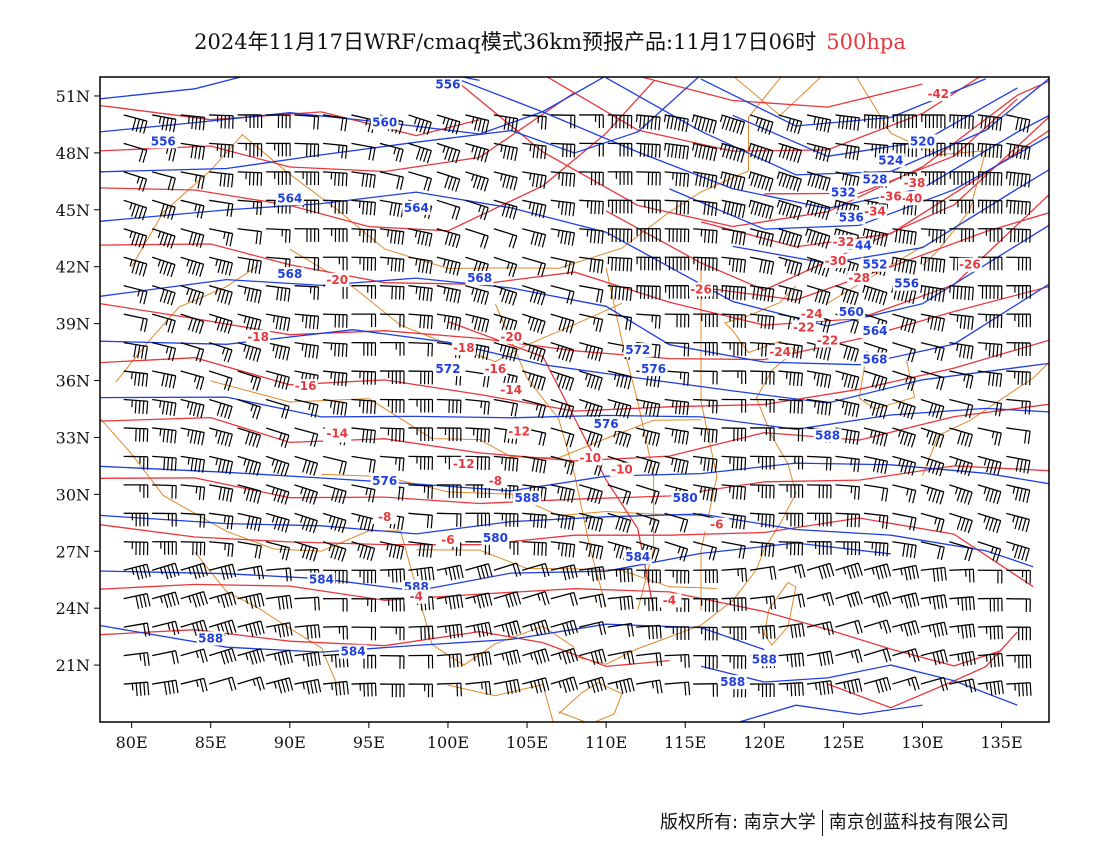  Describe the element at coordinates (574, 321) in the screenshot. I see `height-contour` at that location.